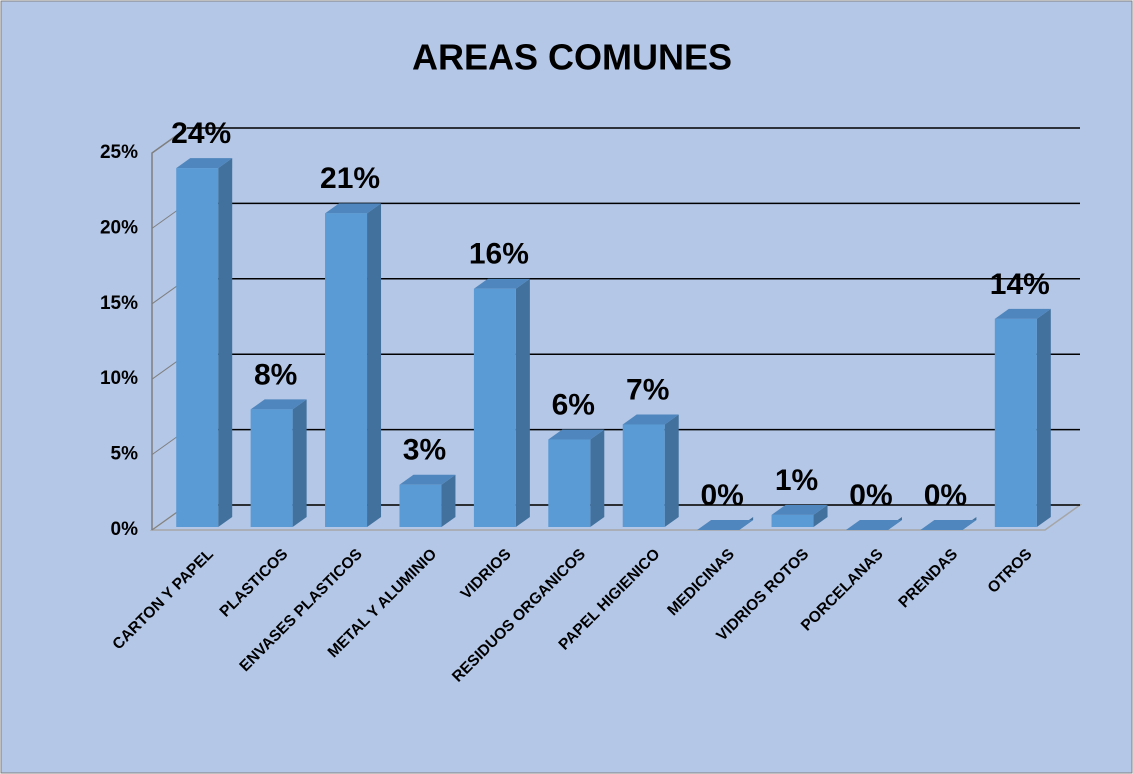  What do you see at coordinates (201, 133) in the screenshot?
I see `data-label: 24%` at bounding box center [201, 133].